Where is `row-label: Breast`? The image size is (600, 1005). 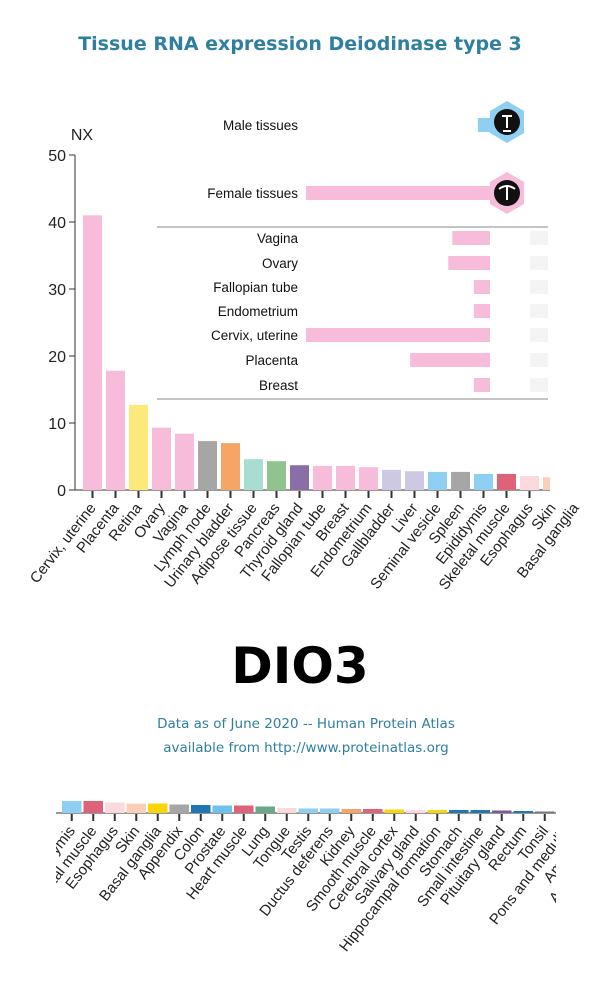
row-label: Breast is located at coordinates (278, 385).